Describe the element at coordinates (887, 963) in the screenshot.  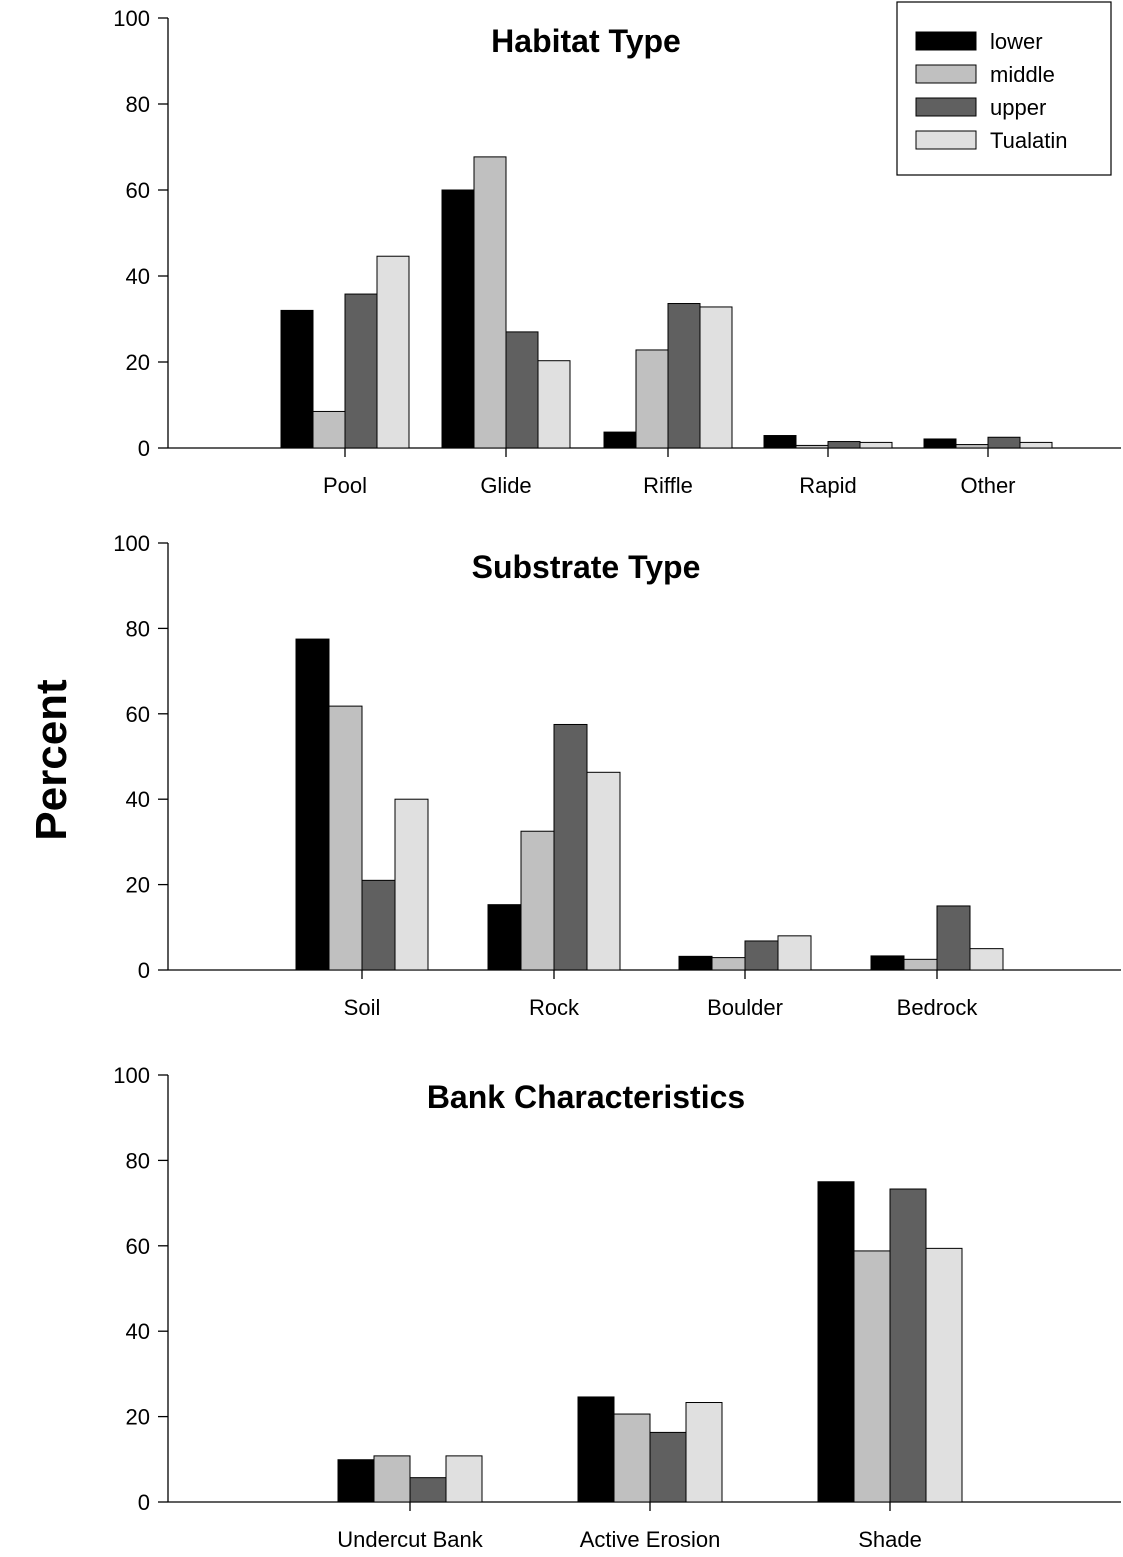
I see `bar-lower-bedrock` at that location.